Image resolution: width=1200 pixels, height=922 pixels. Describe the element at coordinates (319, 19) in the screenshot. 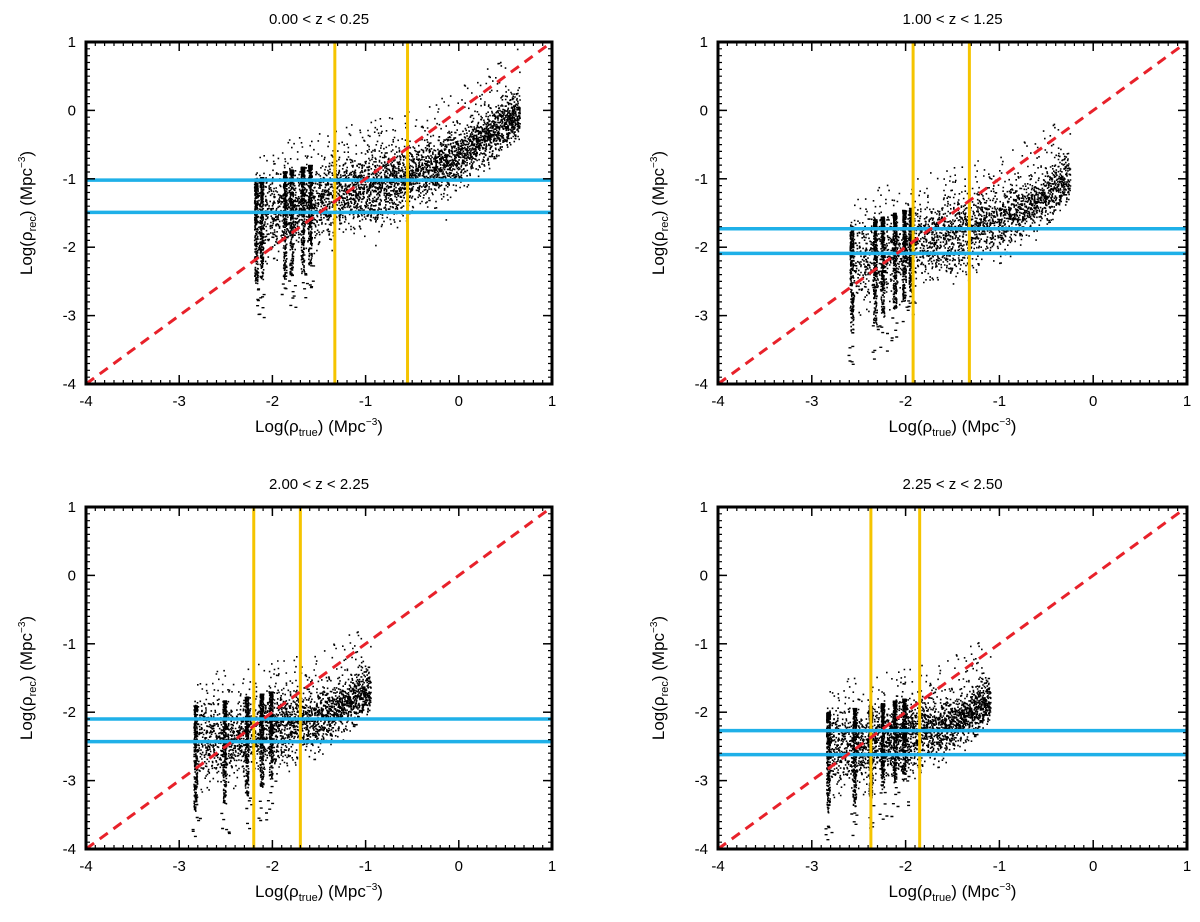

I see `panel-title: 0.00 < z < 0.25` at that location.